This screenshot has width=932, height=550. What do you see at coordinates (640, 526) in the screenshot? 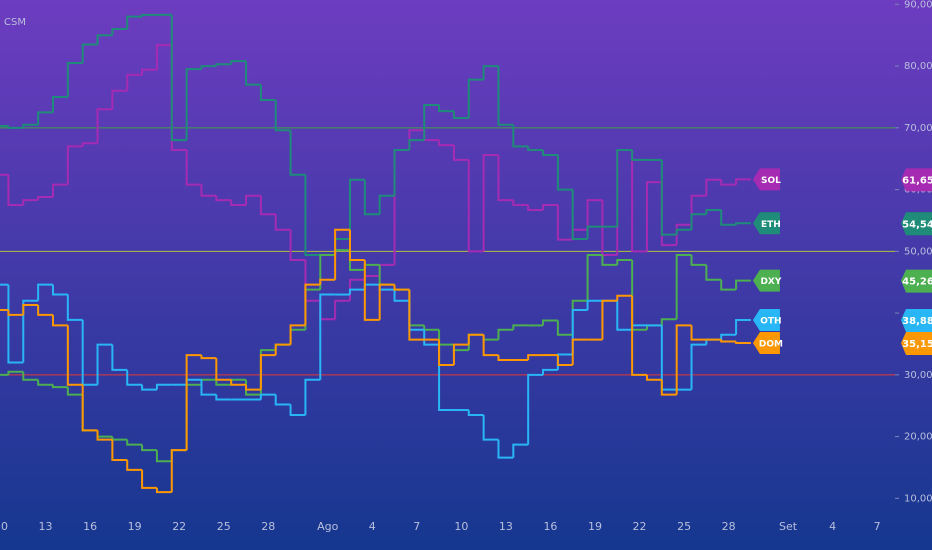
I see `x-tick-label: 22` at bounding box center [640, 526].